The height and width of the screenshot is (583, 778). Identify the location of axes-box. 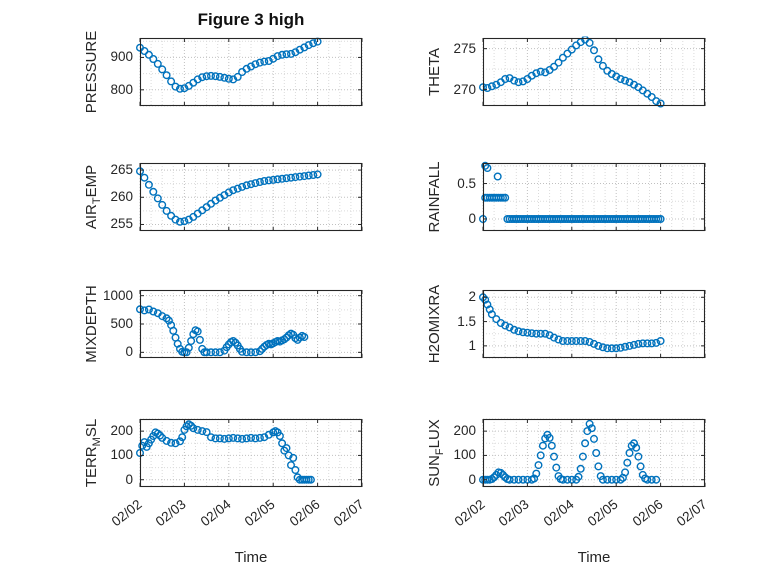
(594, 72).